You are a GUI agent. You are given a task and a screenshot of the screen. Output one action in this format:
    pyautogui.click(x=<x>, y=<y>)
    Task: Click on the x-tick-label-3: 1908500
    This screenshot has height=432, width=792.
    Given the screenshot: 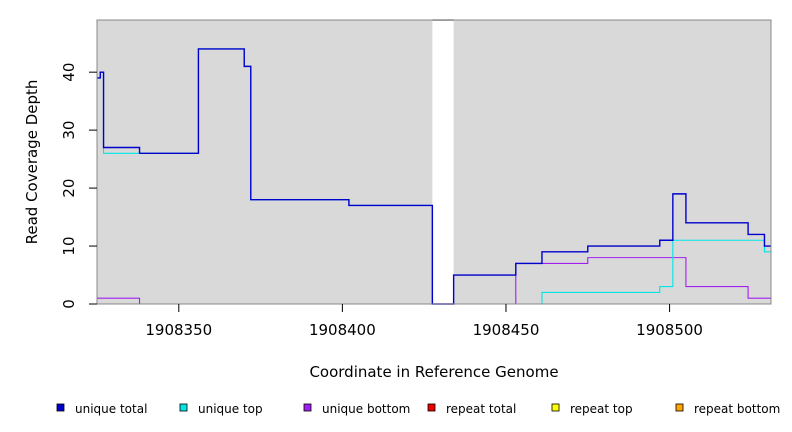 What is the action you would take?
    pyautogui.click(x=669, y=330)
    